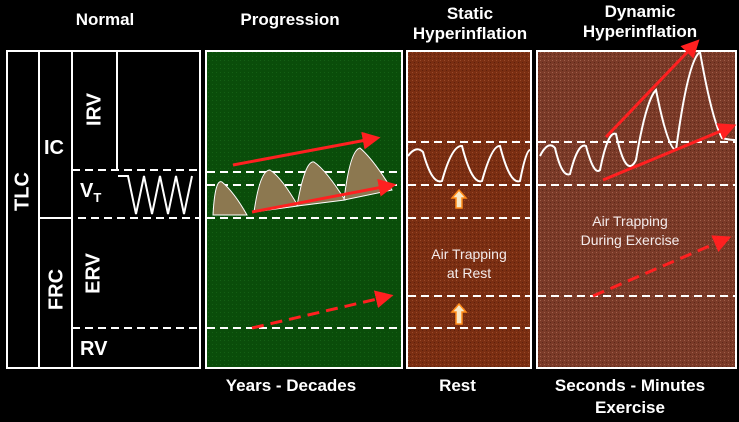  What do you see at coordinates (630, 407) in the screenshot?
I see `footer-dynamic-line2: Exercise` at bounding box center [630, 407].